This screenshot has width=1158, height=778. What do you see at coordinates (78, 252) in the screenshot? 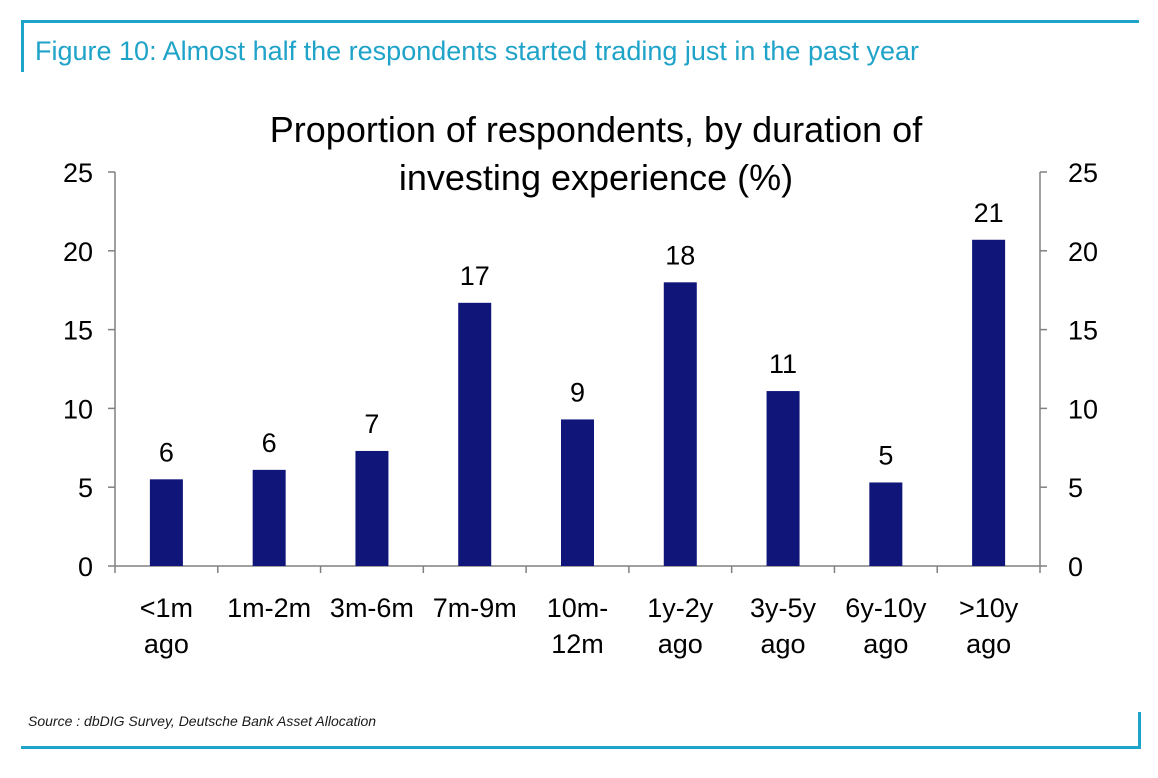
I see `y-tick-label-left: 20` at bounding box center [78, 252].